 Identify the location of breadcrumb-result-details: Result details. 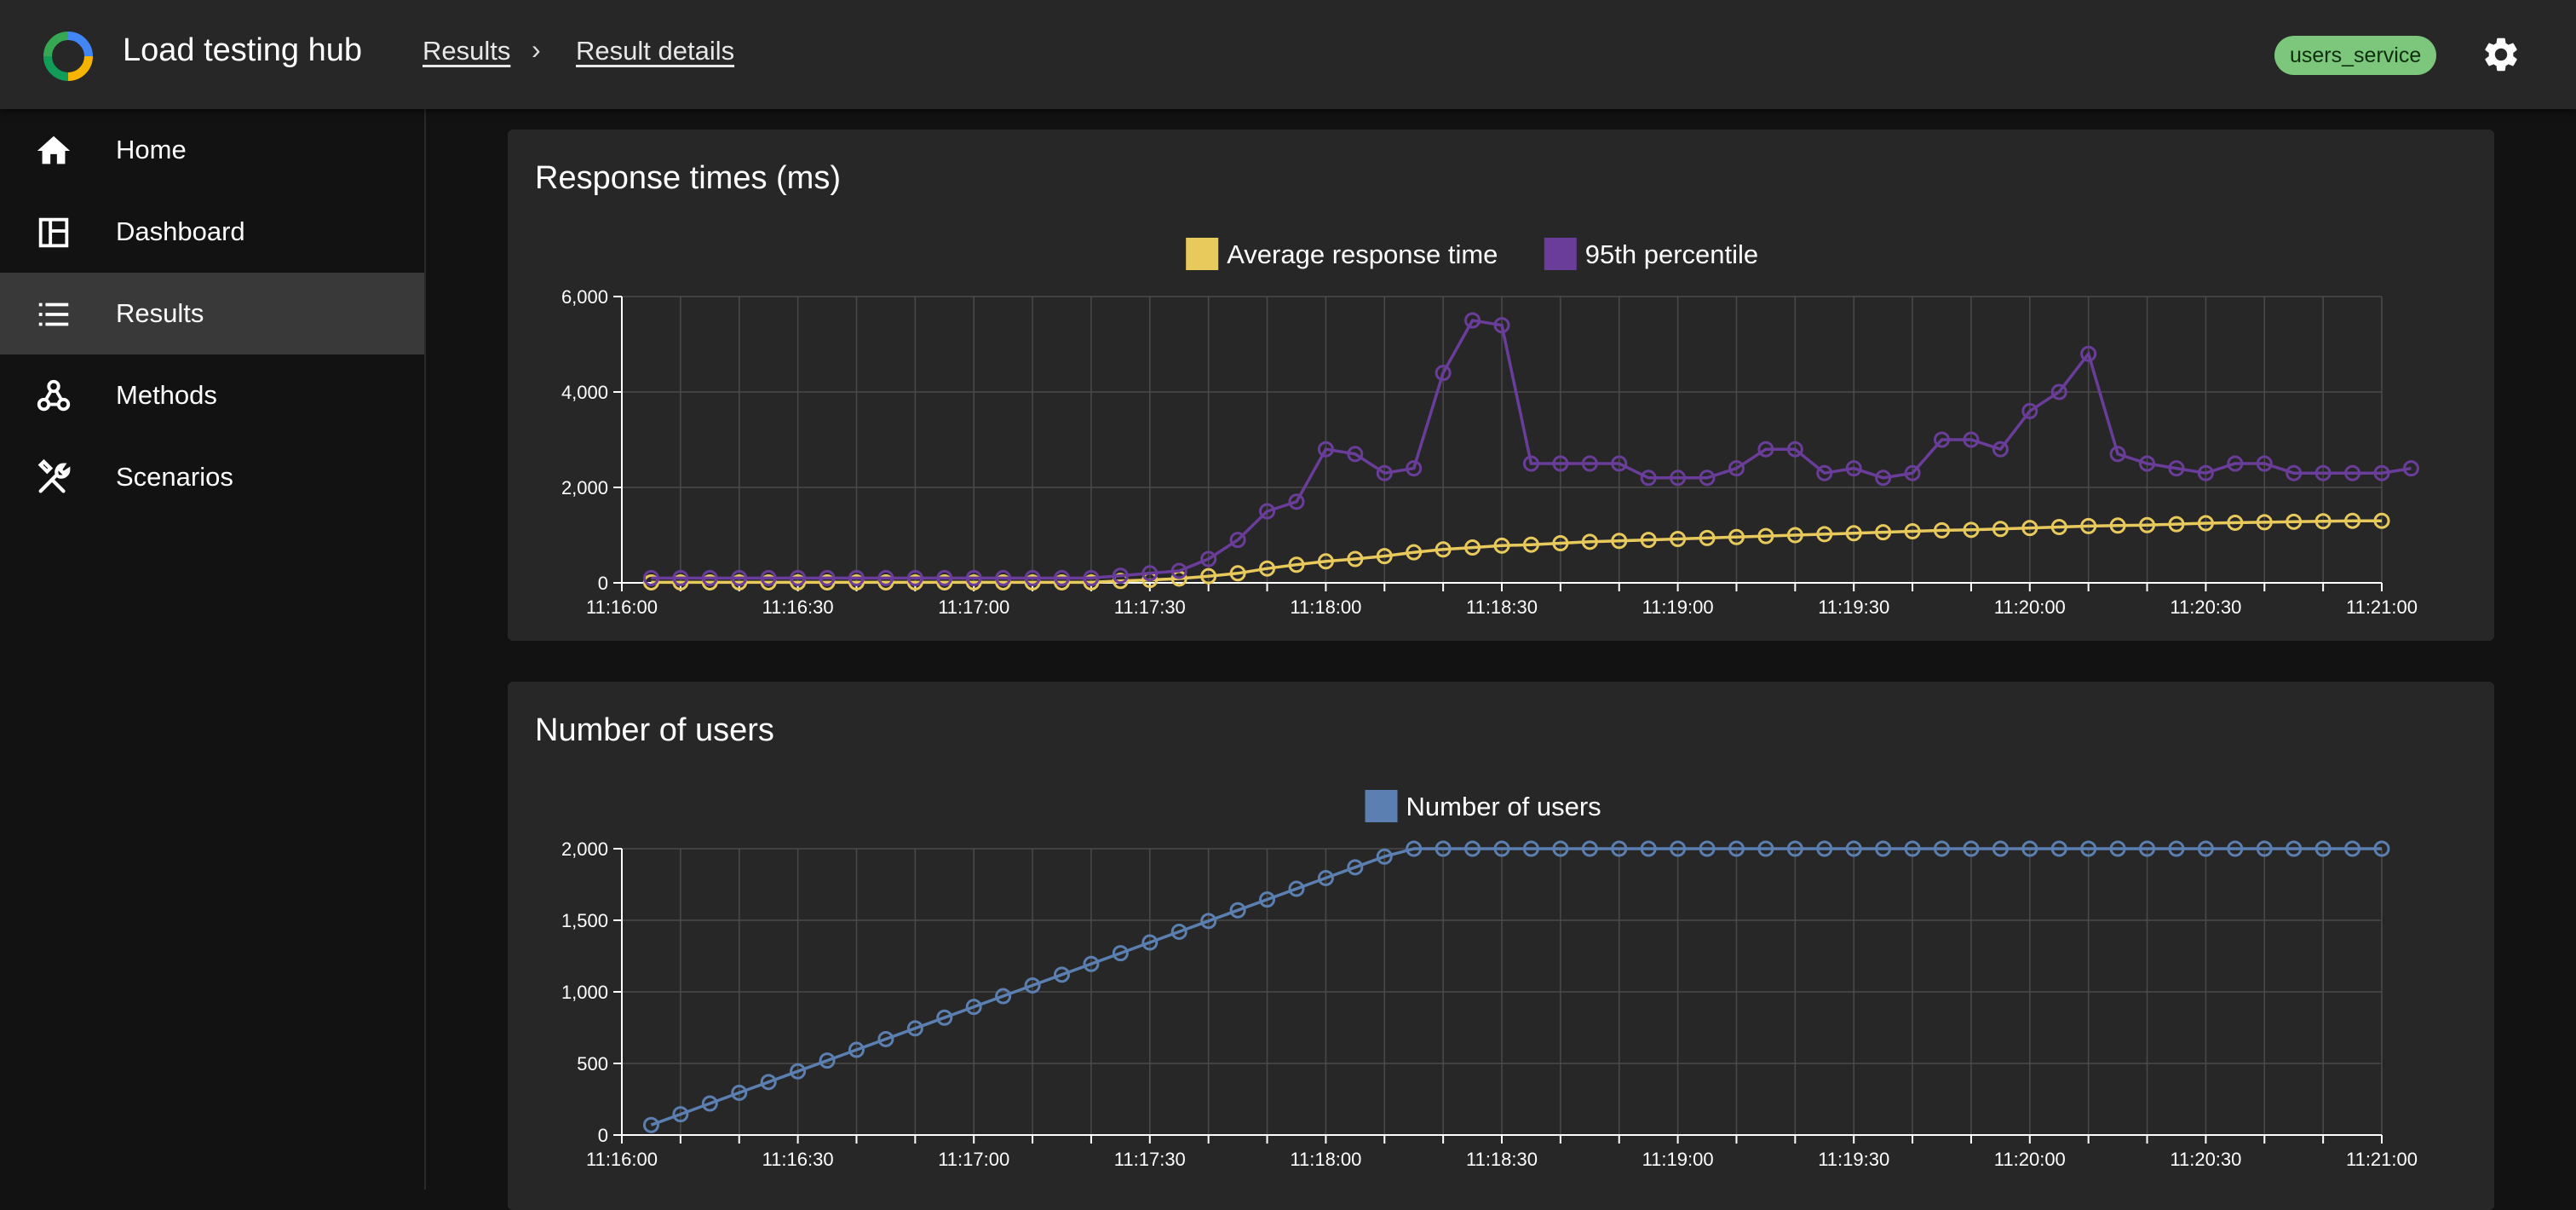
(656, 51).